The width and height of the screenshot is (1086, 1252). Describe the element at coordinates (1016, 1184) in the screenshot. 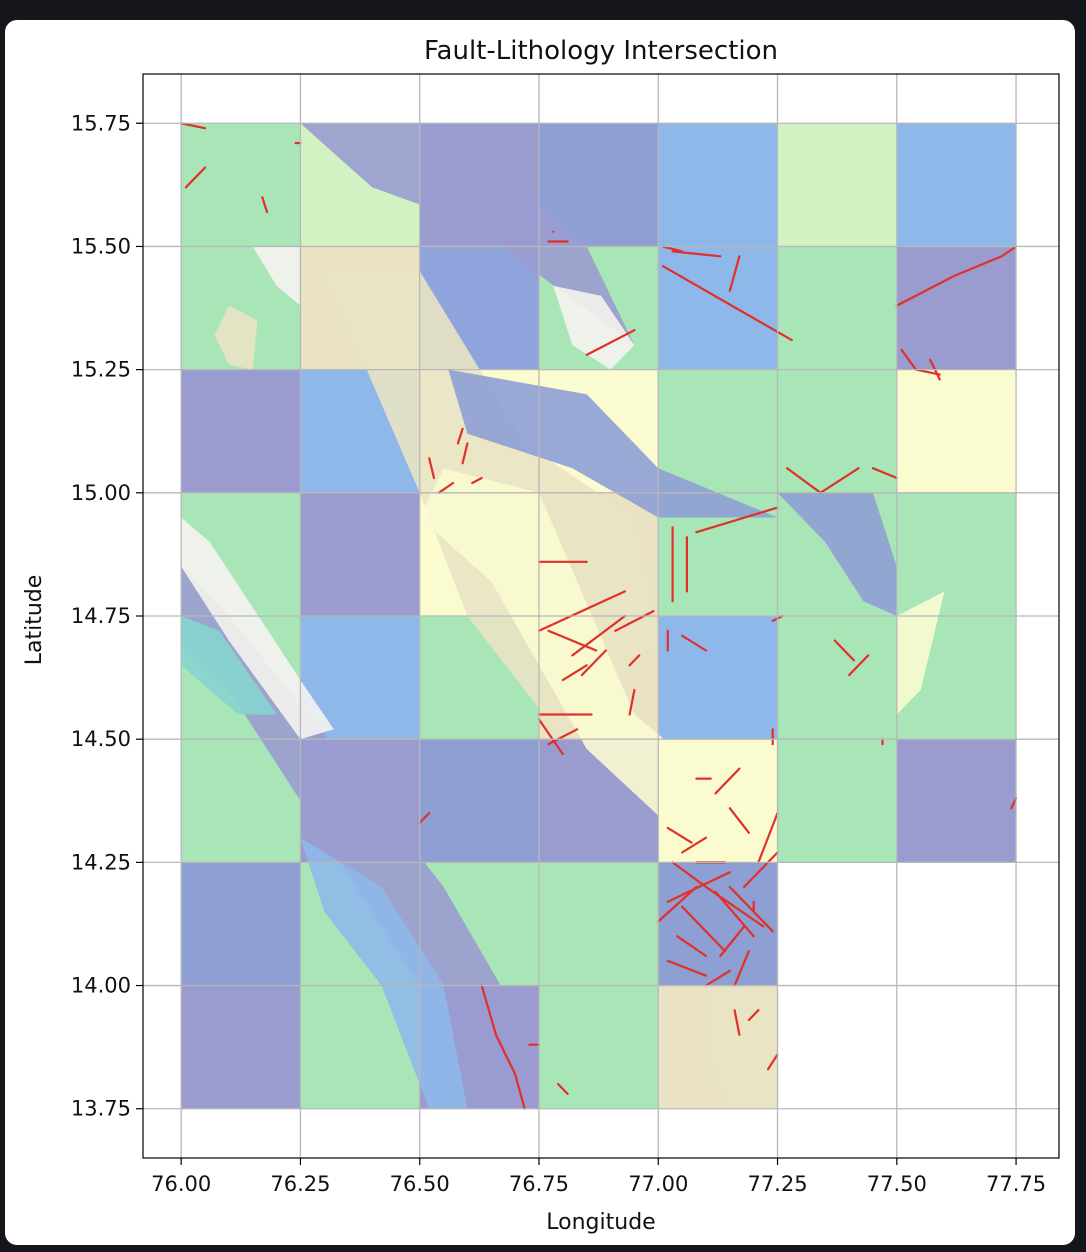

I see `x-tick-label-7: 77.75` at that location.